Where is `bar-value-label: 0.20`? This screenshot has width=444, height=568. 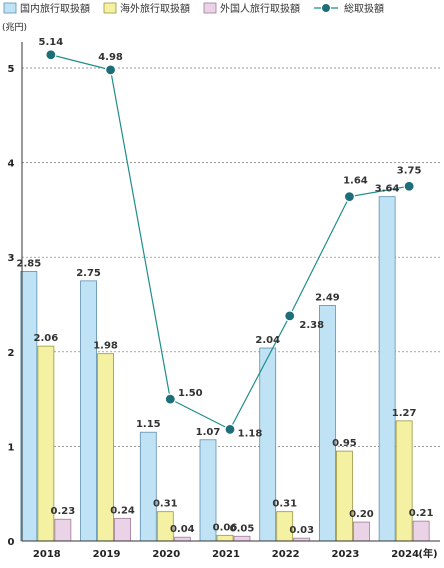
bar-value-label: 0.20 is located at coordinates (361, 514).